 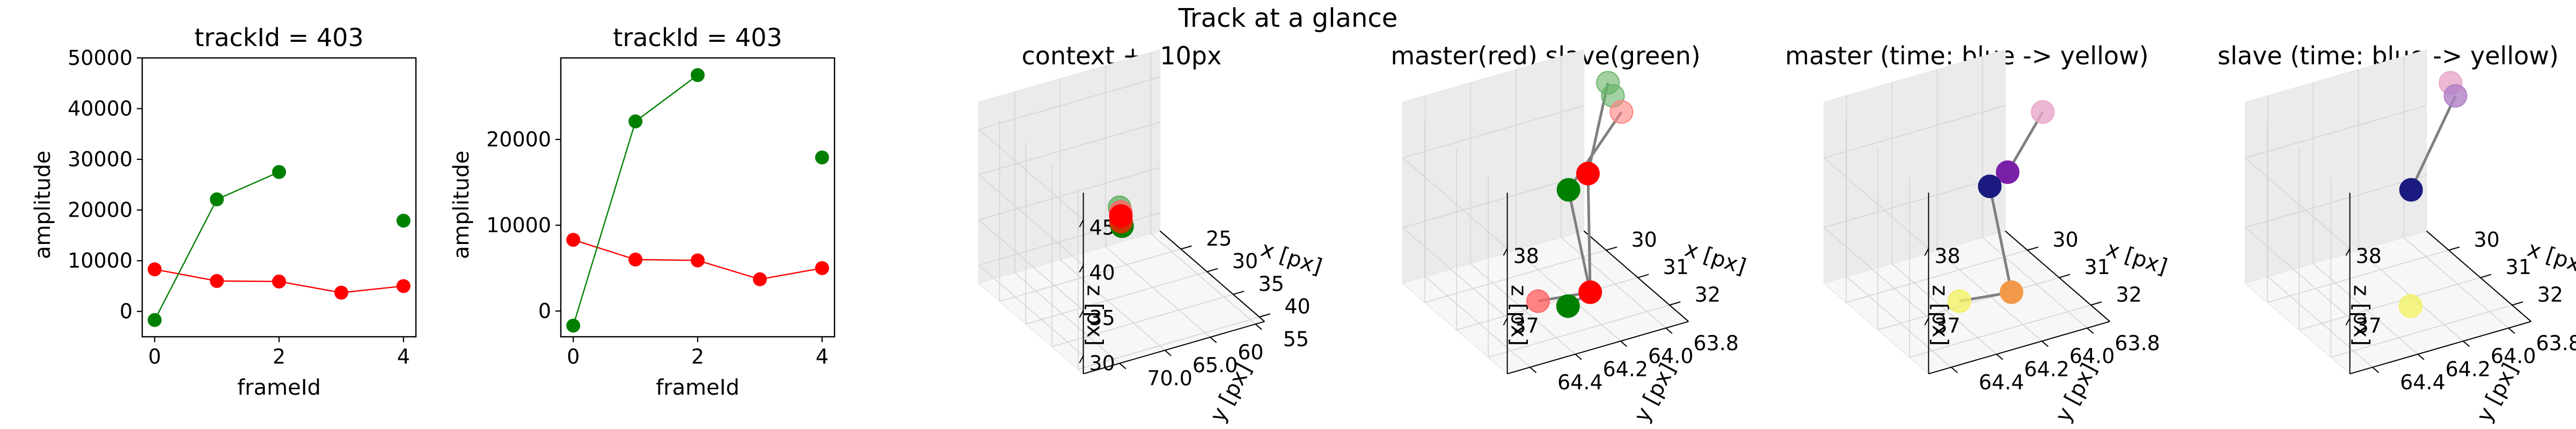 What do you see at coordinates (100, 260) in the screenshot?
I see `y-tick-label: 10000` at bounding box center [100, 260].